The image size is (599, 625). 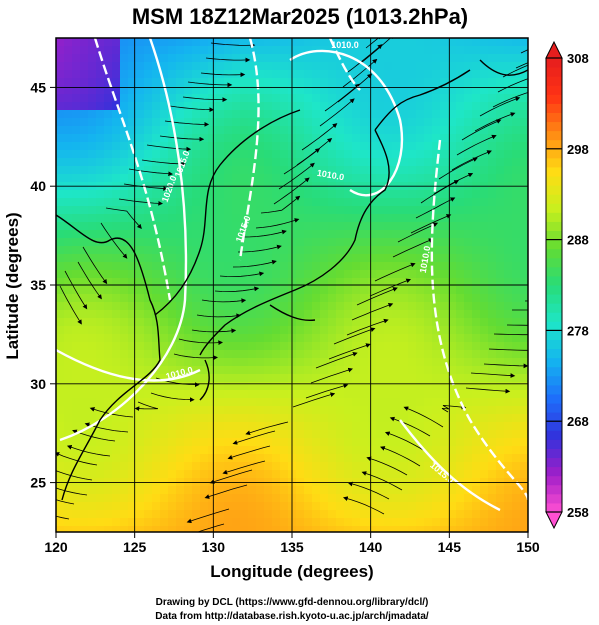 I want to click on x-tick-label: 140, so click(x=371, y=547).